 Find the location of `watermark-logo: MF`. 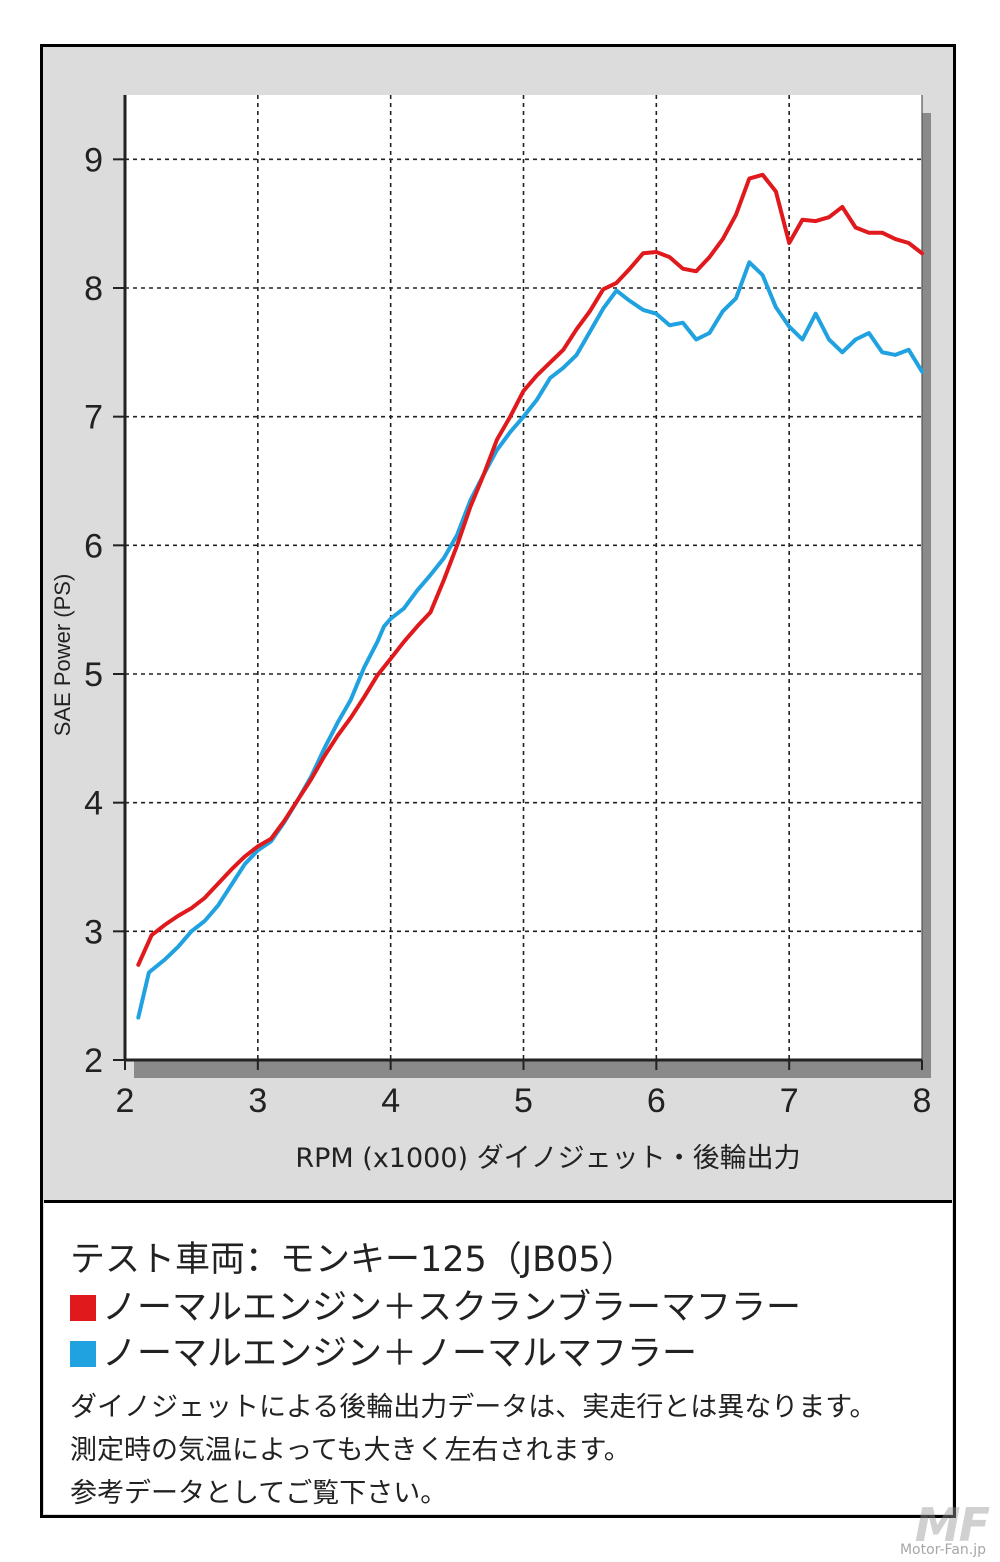

watermark-logo: MF is located at coordinates (952, 1525).